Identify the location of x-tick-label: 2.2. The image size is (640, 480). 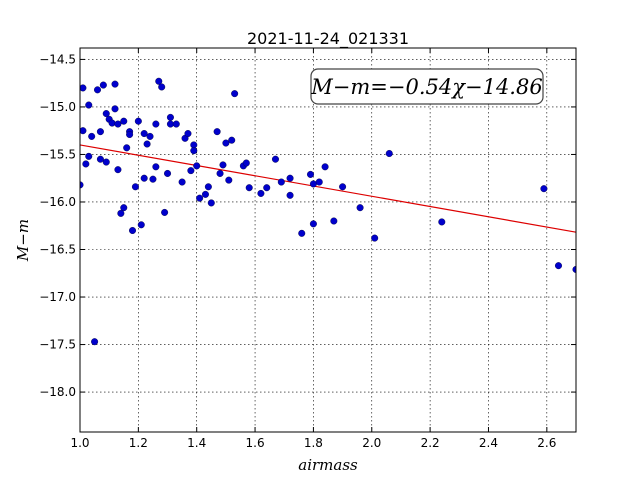
(430, 443).